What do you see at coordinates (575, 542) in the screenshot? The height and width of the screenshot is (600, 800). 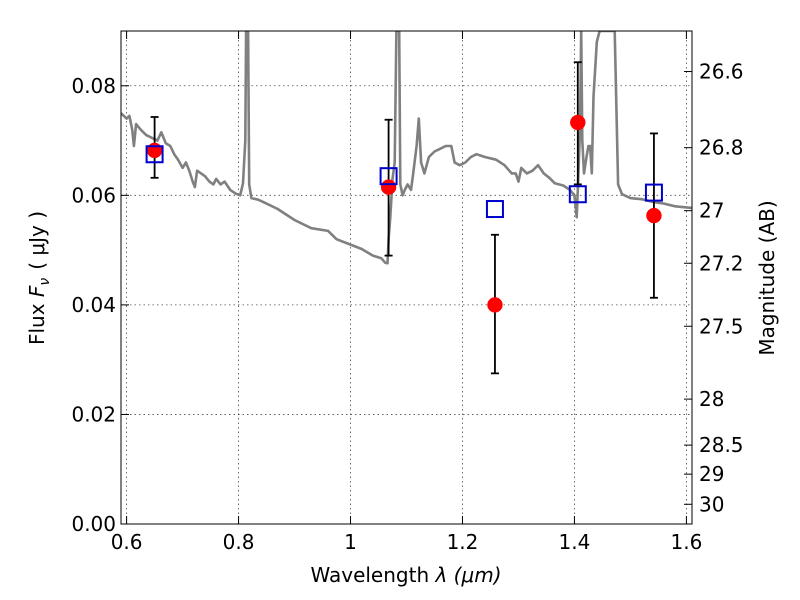 I see `x-tick-label-4: 1.4` at bounding box center [575, 542].